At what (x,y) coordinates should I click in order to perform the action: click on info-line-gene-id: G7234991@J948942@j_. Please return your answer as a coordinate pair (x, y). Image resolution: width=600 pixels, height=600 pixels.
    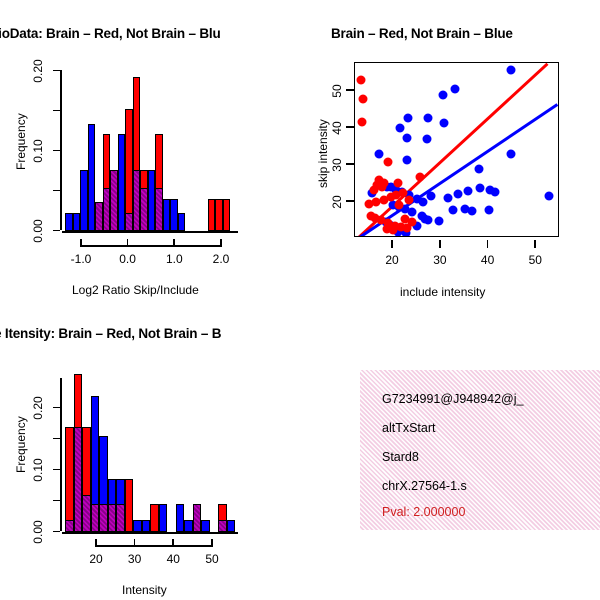
    Looking at the image, I should click on (453, 399).